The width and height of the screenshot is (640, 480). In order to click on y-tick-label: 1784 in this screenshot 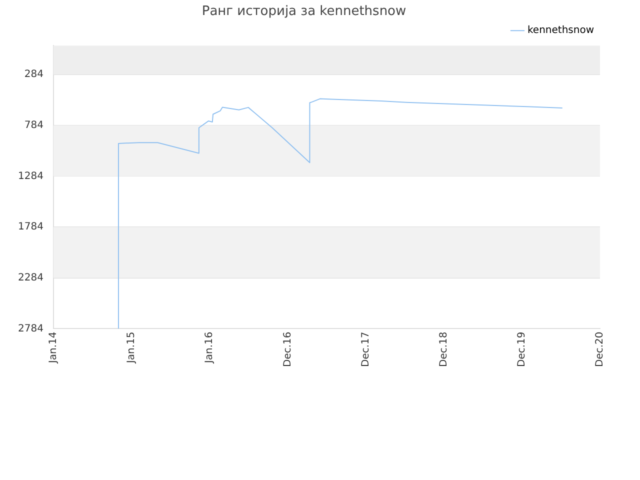, I will do `click(31, 227)`.